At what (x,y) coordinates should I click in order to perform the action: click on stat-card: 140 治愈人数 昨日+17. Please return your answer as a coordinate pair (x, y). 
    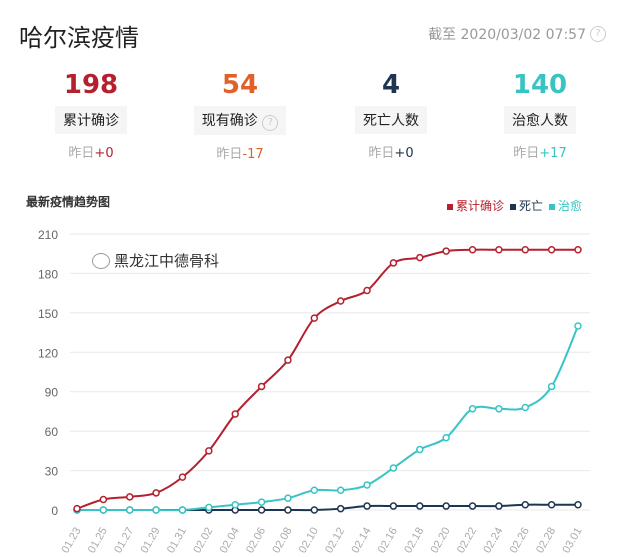
    Looking at the image, I should click on (540, 114).